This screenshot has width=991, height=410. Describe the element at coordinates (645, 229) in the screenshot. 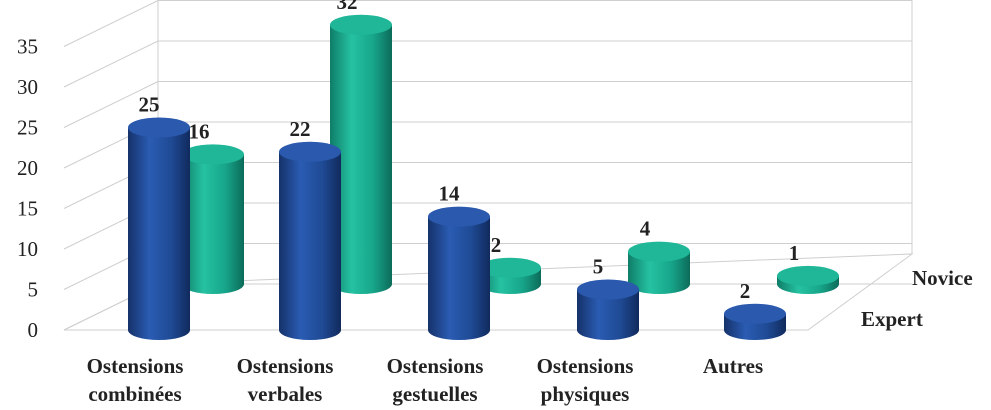

I see `data-label: 4` at that location.